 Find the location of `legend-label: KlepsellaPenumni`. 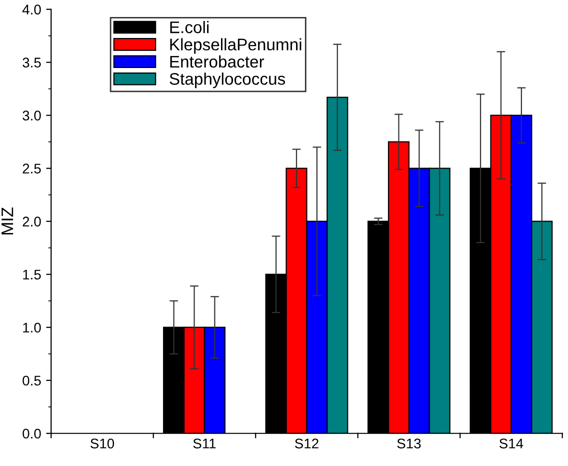

legend-label: KlepsellaPenumni is located at coordinates (236, 46).